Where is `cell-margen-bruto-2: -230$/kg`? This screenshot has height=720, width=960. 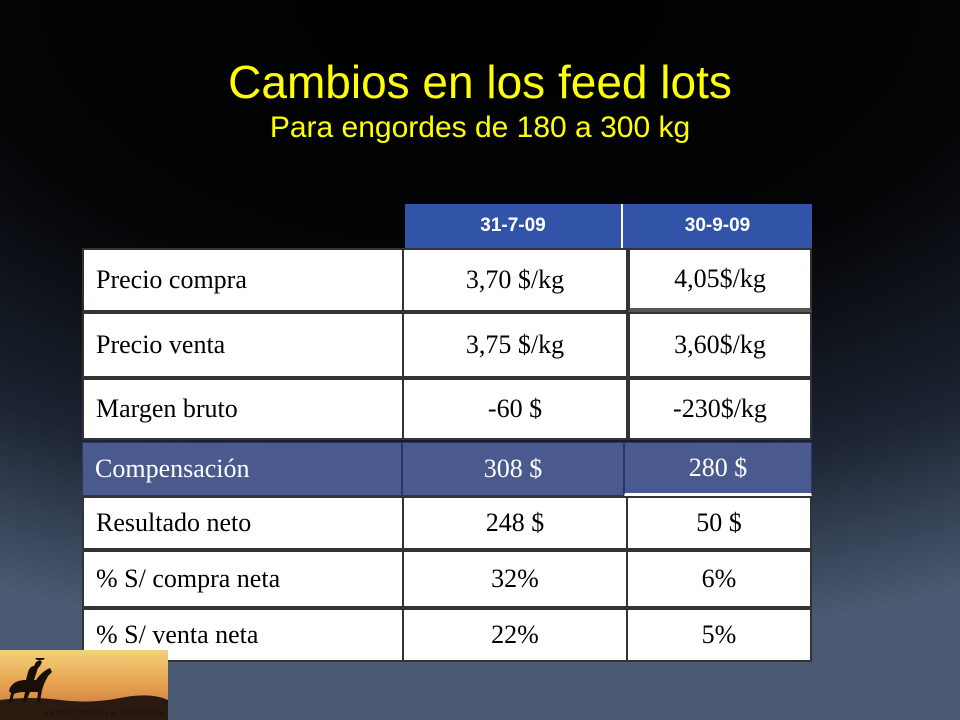 cell-margen-bruto-2: -230$/kg is located at coordinates (720, 409).